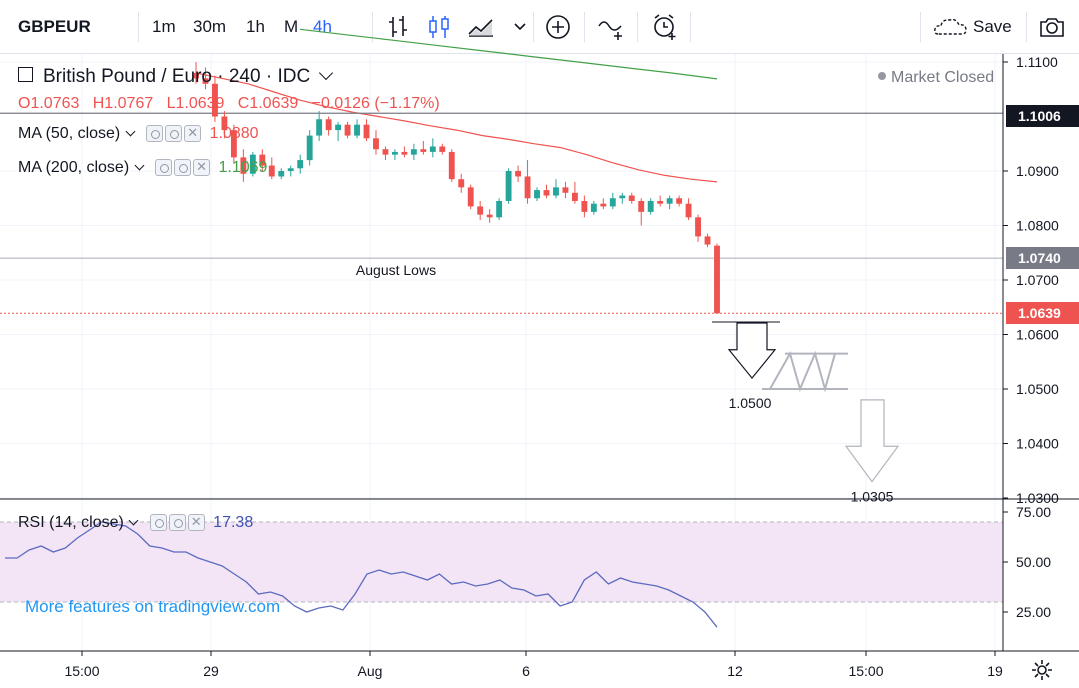 The height and width of the screenshot is (688, 1079). Describe the element at coordinates (865, 671) in the screenshot. I see `time-tick-label: 15:00` at that location.